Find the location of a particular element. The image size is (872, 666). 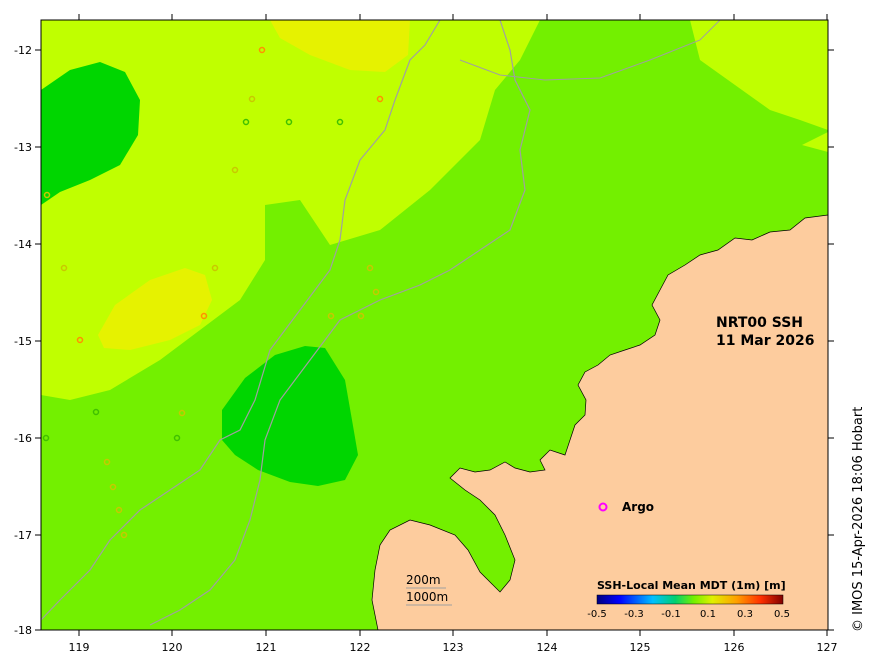

x-tick-label: 122 is located at coordinates (360, 647).